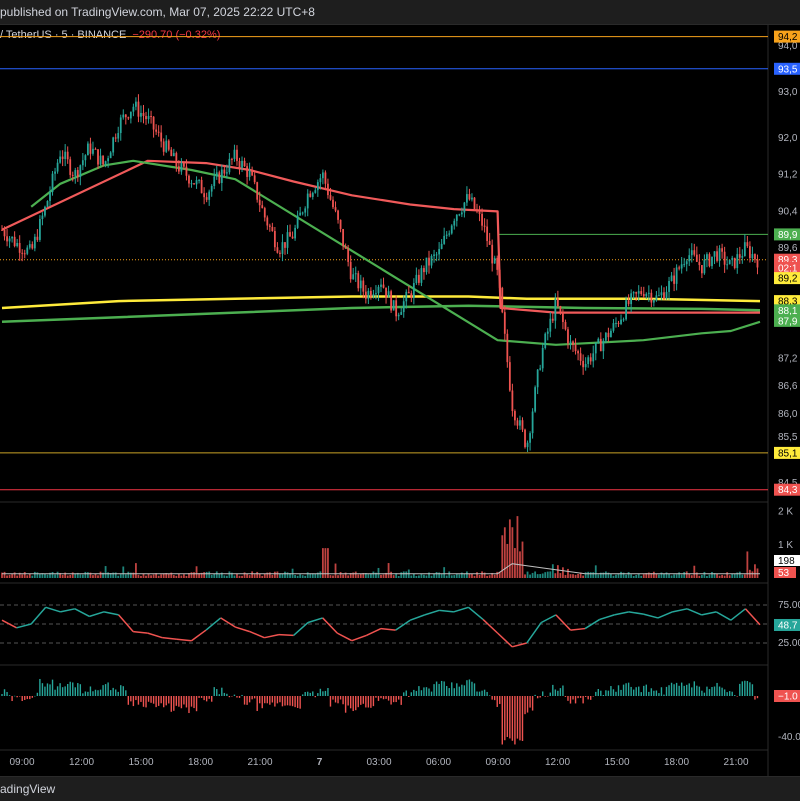 Image resolution: width=800 pixels, height=801 pixels. I want to click on rsi-tag, so click(787, 624).